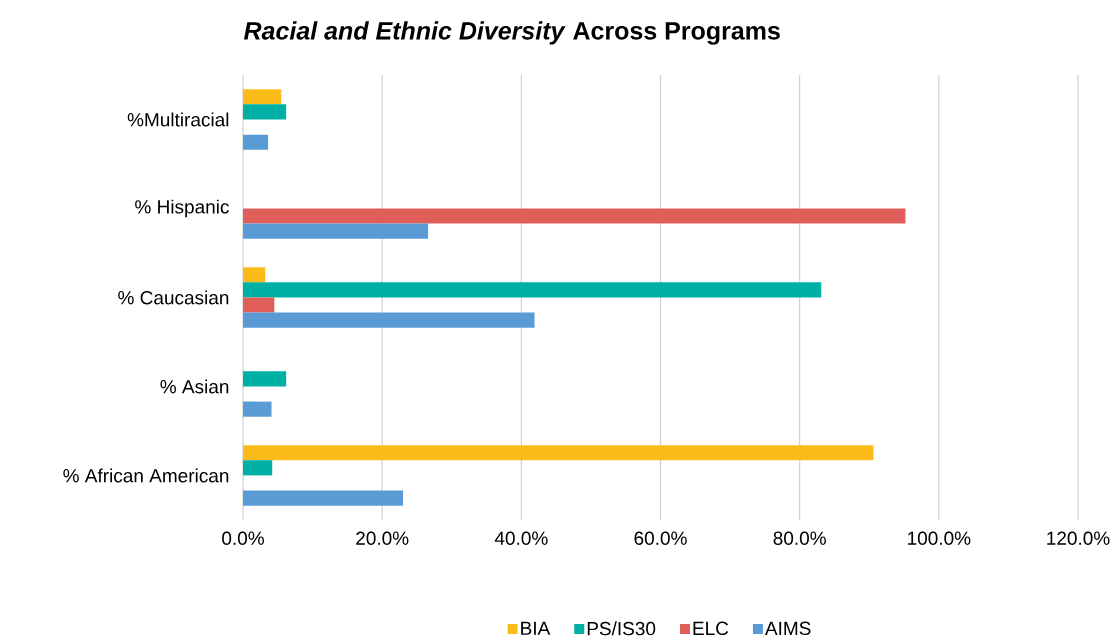  Describe the element at coordinates (536, 628) in the screenshot. I see `legend-label: BIA` at that location.